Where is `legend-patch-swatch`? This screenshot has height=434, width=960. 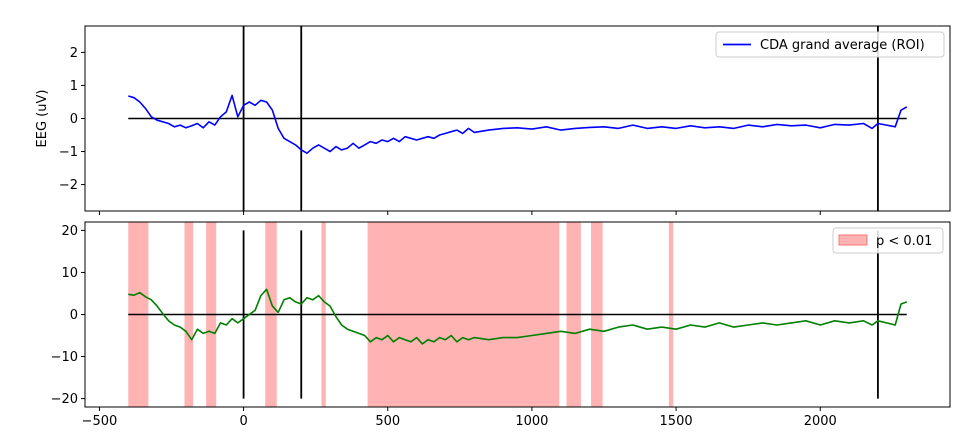 legend-patch-swatch is located at coordinates (853, 240).